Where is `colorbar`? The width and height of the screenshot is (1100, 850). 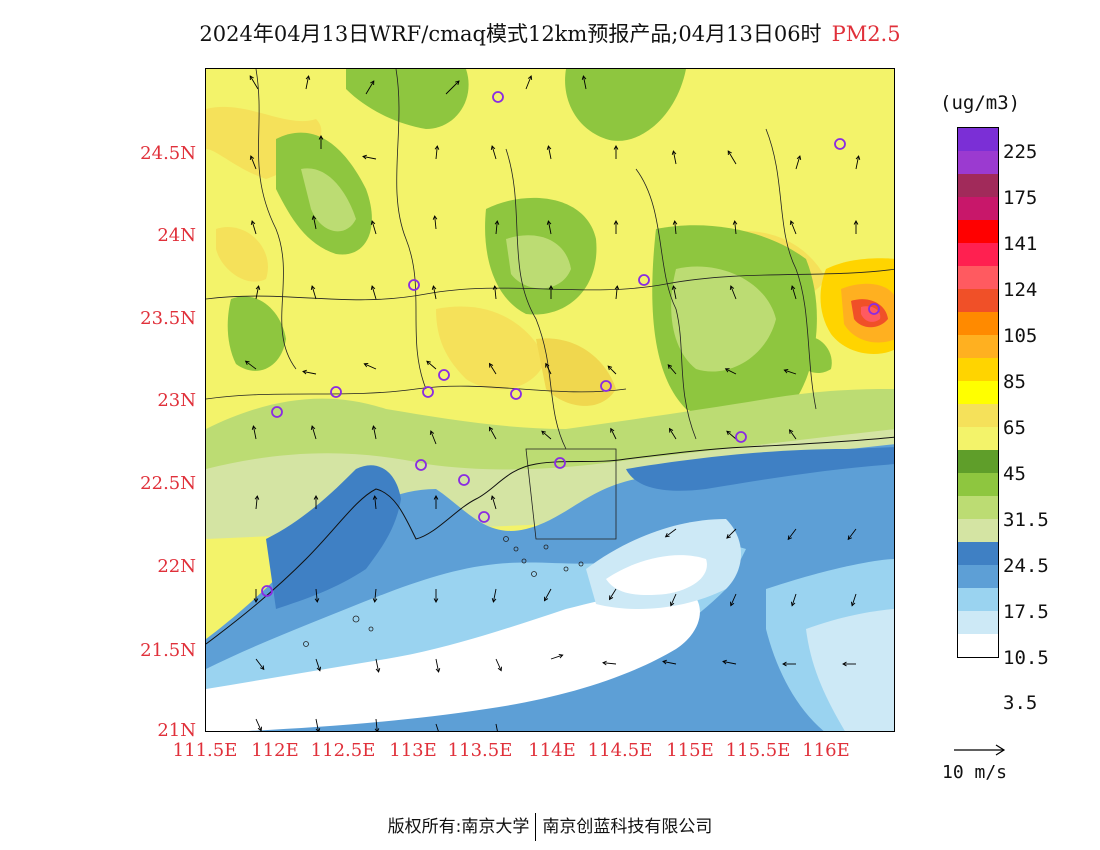
colorbar is located at coordinates (978, 392).